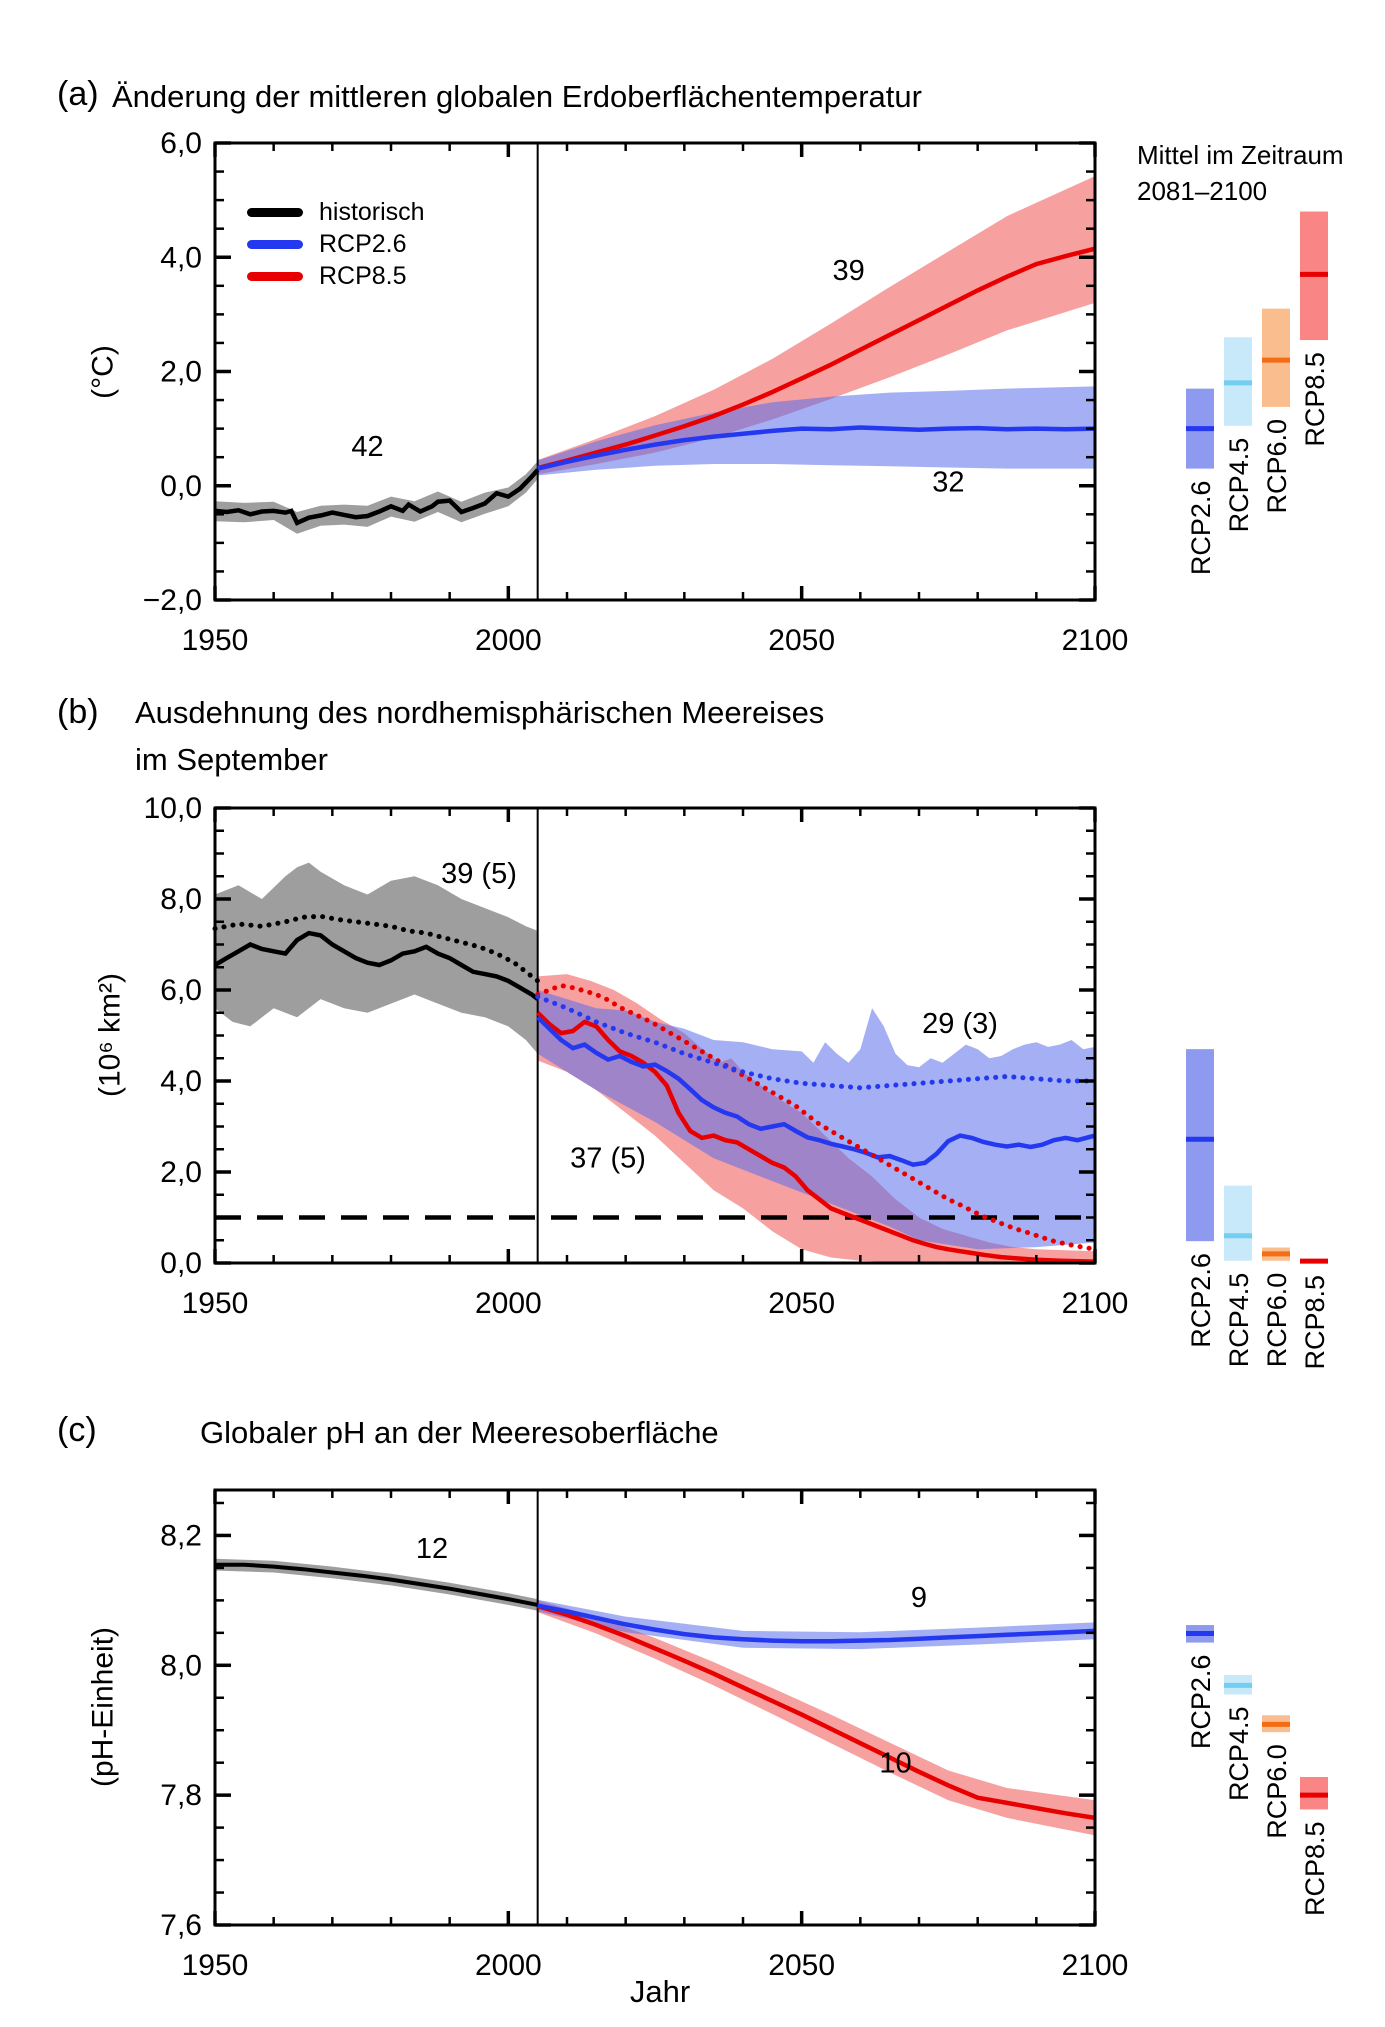 The width and height of the screenshot is (1385, 2027). I want to click on mean-period-label-line1: Mittel im Zeitraum, so click(1240, 155).